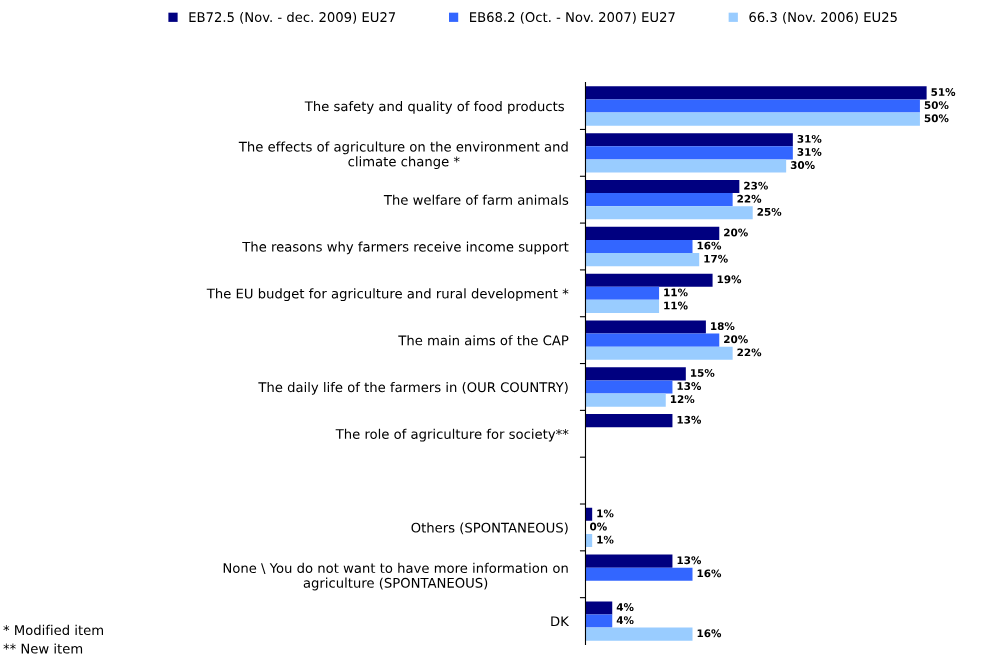 The height and width of the screenshot is (661, 1006). Describe the element at coordinates (943, 92) in the screenshot. I see `data-label: 51%` at that location.